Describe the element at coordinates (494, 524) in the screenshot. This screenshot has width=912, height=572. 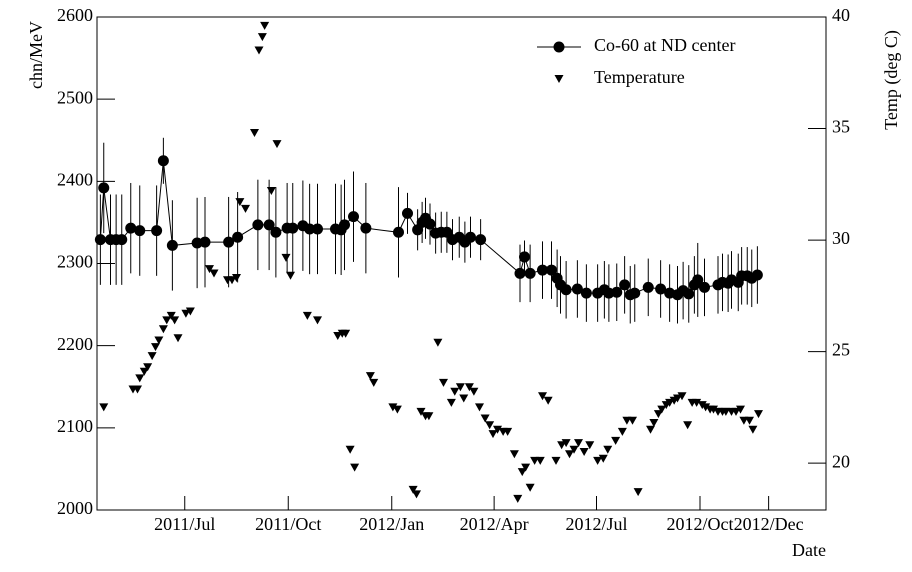
I see `x-tick-label: 2012/Apr` at that location.